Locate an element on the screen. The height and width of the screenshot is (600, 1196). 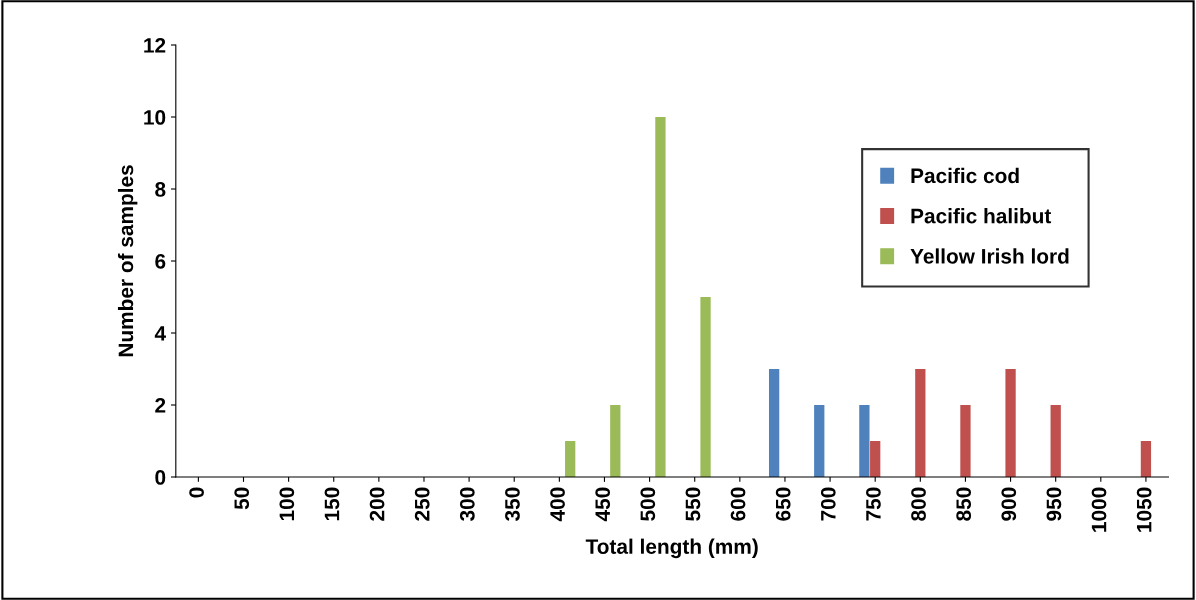
x-tick-label: 450 is located at coordinates (603, 504).